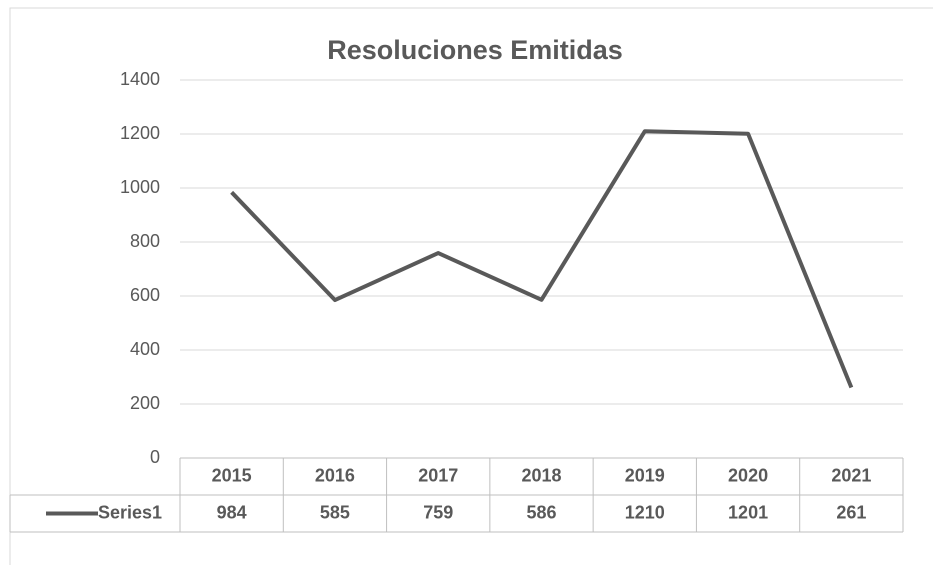 The width and height of the screenshot is (933, 565). I want to click on x-tick-label: 2019, so click(645, 475).